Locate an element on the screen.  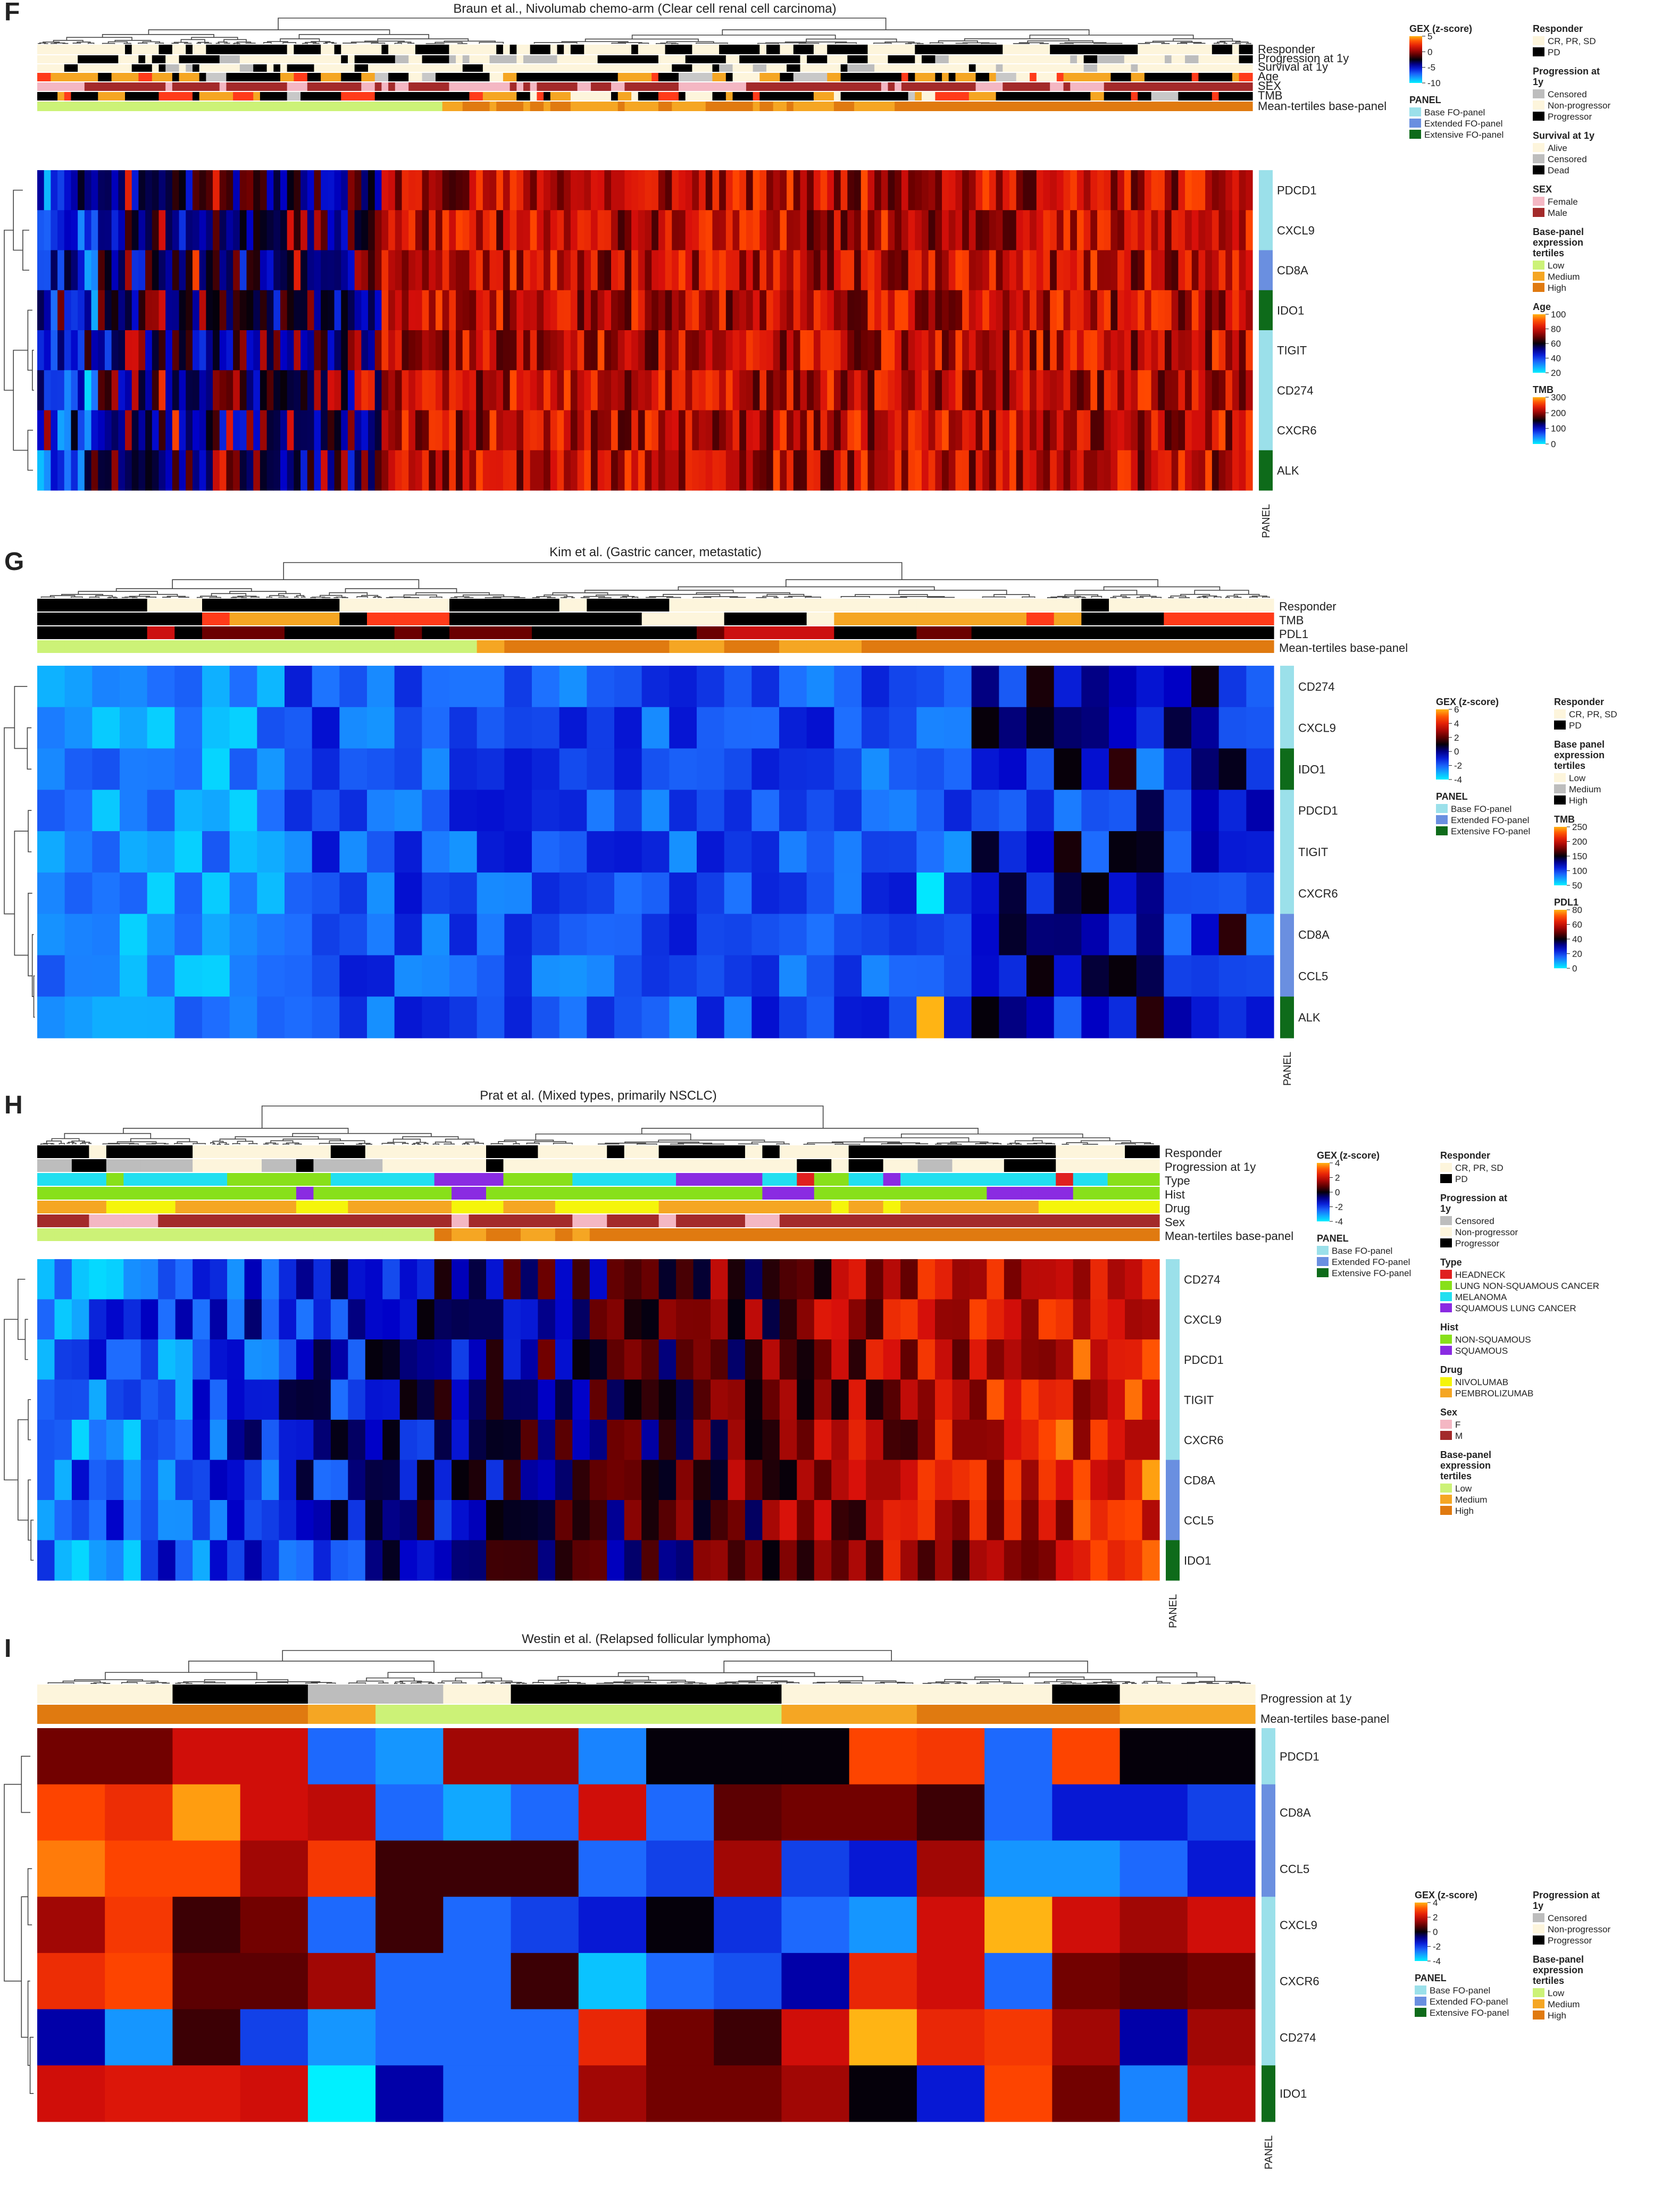
legend-color-bar is located at coordinates (1442, 744).